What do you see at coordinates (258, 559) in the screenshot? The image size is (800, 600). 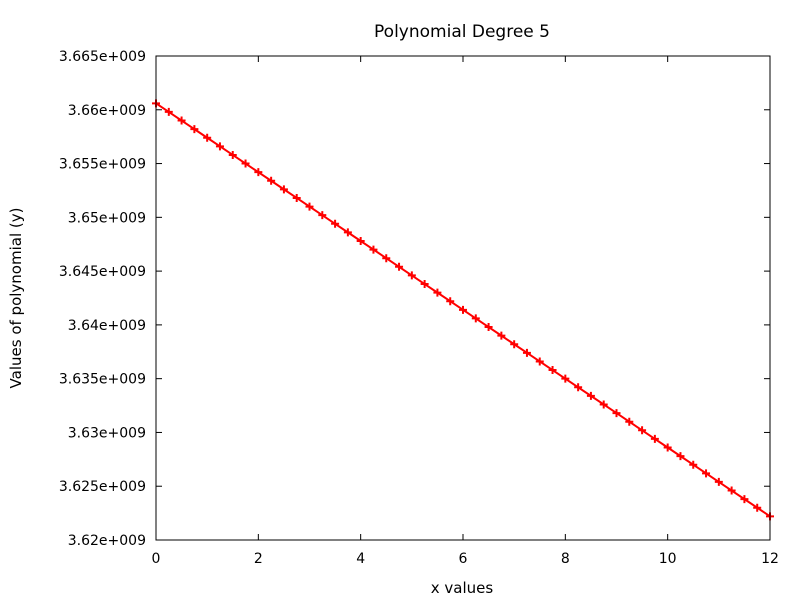 I see `x-tick-label: 2` at bounding box center [258, 559].